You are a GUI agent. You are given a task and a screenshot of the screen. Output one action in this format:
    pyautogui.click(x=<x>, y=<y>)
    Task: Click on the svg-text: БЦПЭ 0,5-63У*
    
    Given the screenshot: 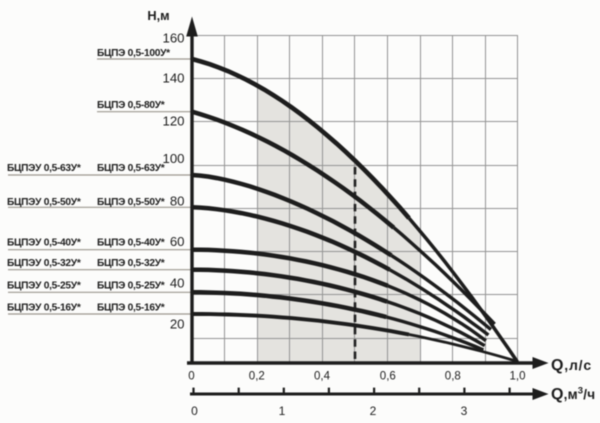 What is the action you would take?
    pyautogui.click(x=131, y=168)
    